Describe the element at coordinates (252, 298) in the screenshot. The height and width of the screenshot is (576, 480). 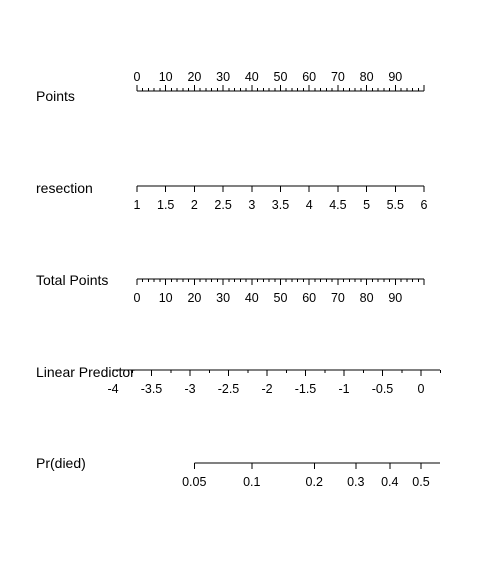
I see `tick-label-total-points: 40` at that location.